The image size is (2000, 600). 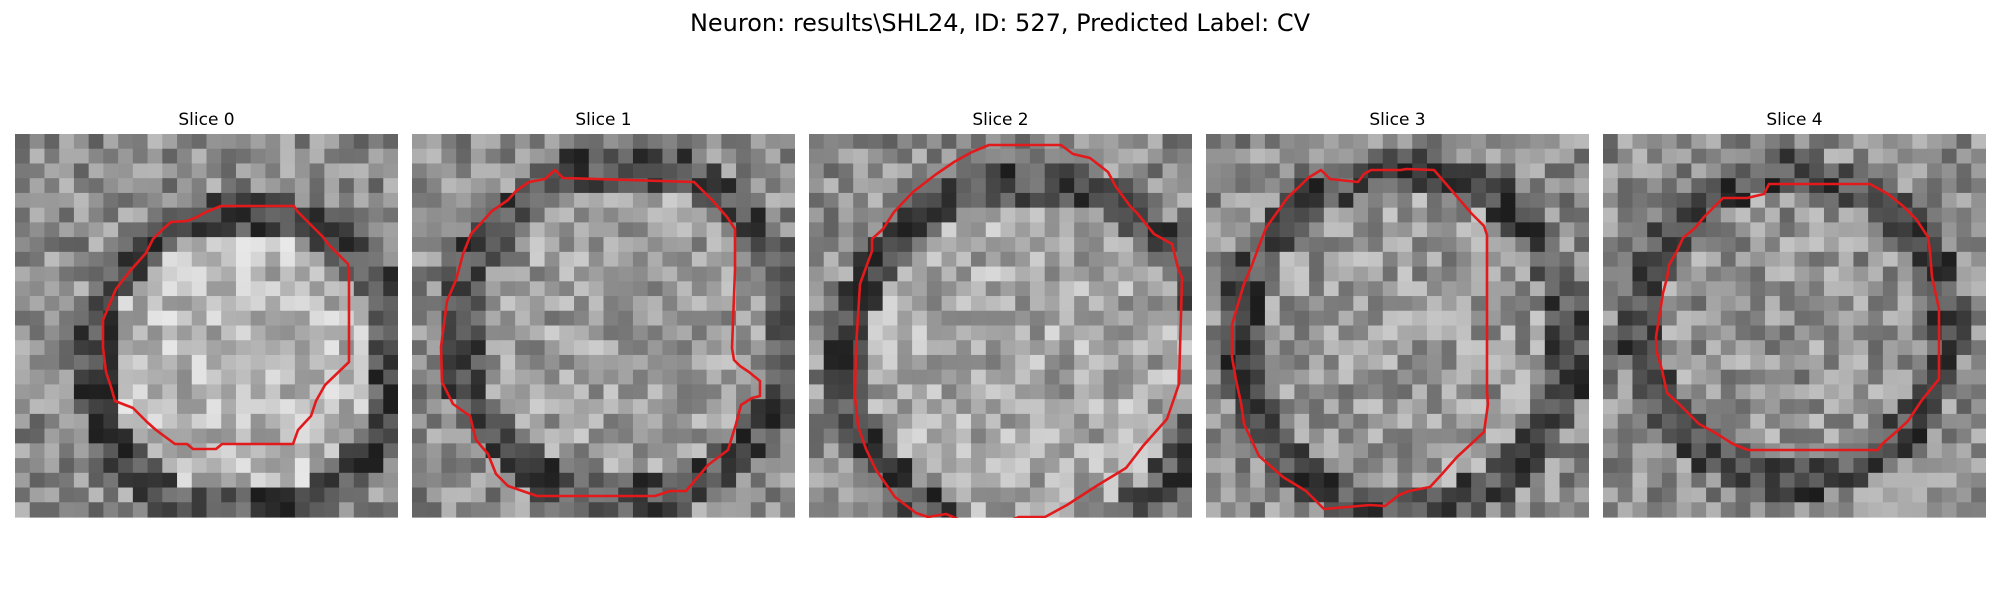 What do you see at coordinates (1000, 120) in the screenshot?
I see `slice-title: Slice 2` at bounding box center [1000, 120].